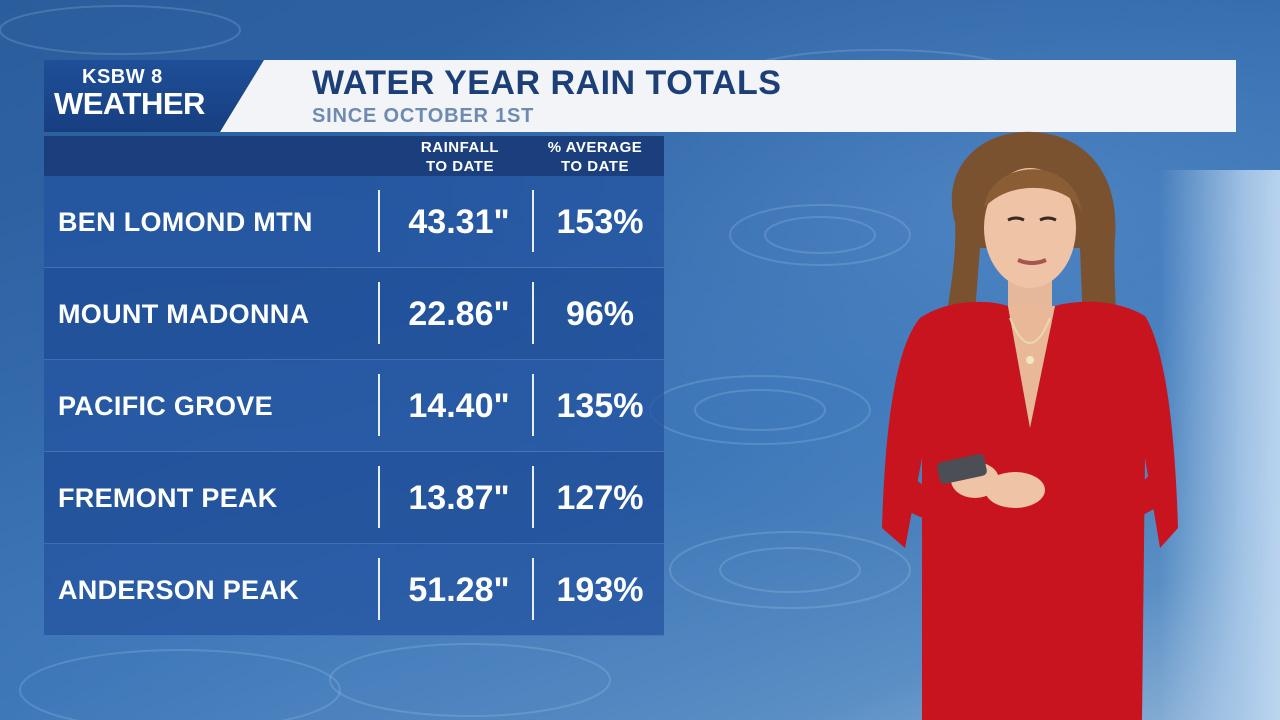  What do you see at coordinates (460, 157) in the screenshot?
I see `column-header-rainfall: RAINFALL TO DATE` at bounding box center [460, 157].